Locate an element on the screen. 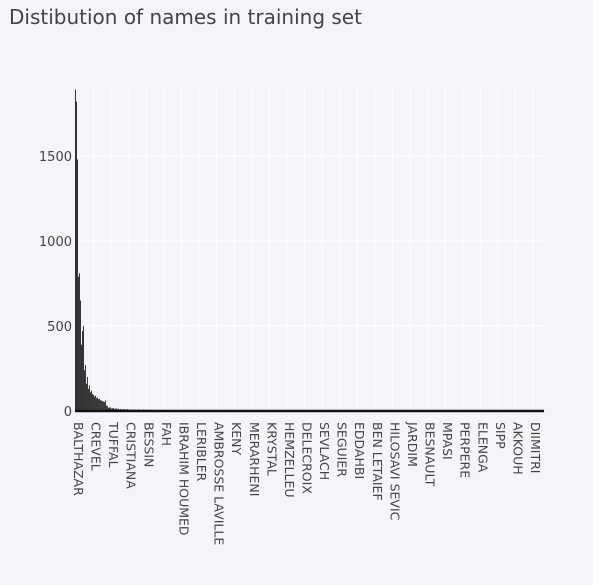 The height and width of the screenshot is (585, 593). x-tick-label: MPASI is located at coordinates (447, 441).